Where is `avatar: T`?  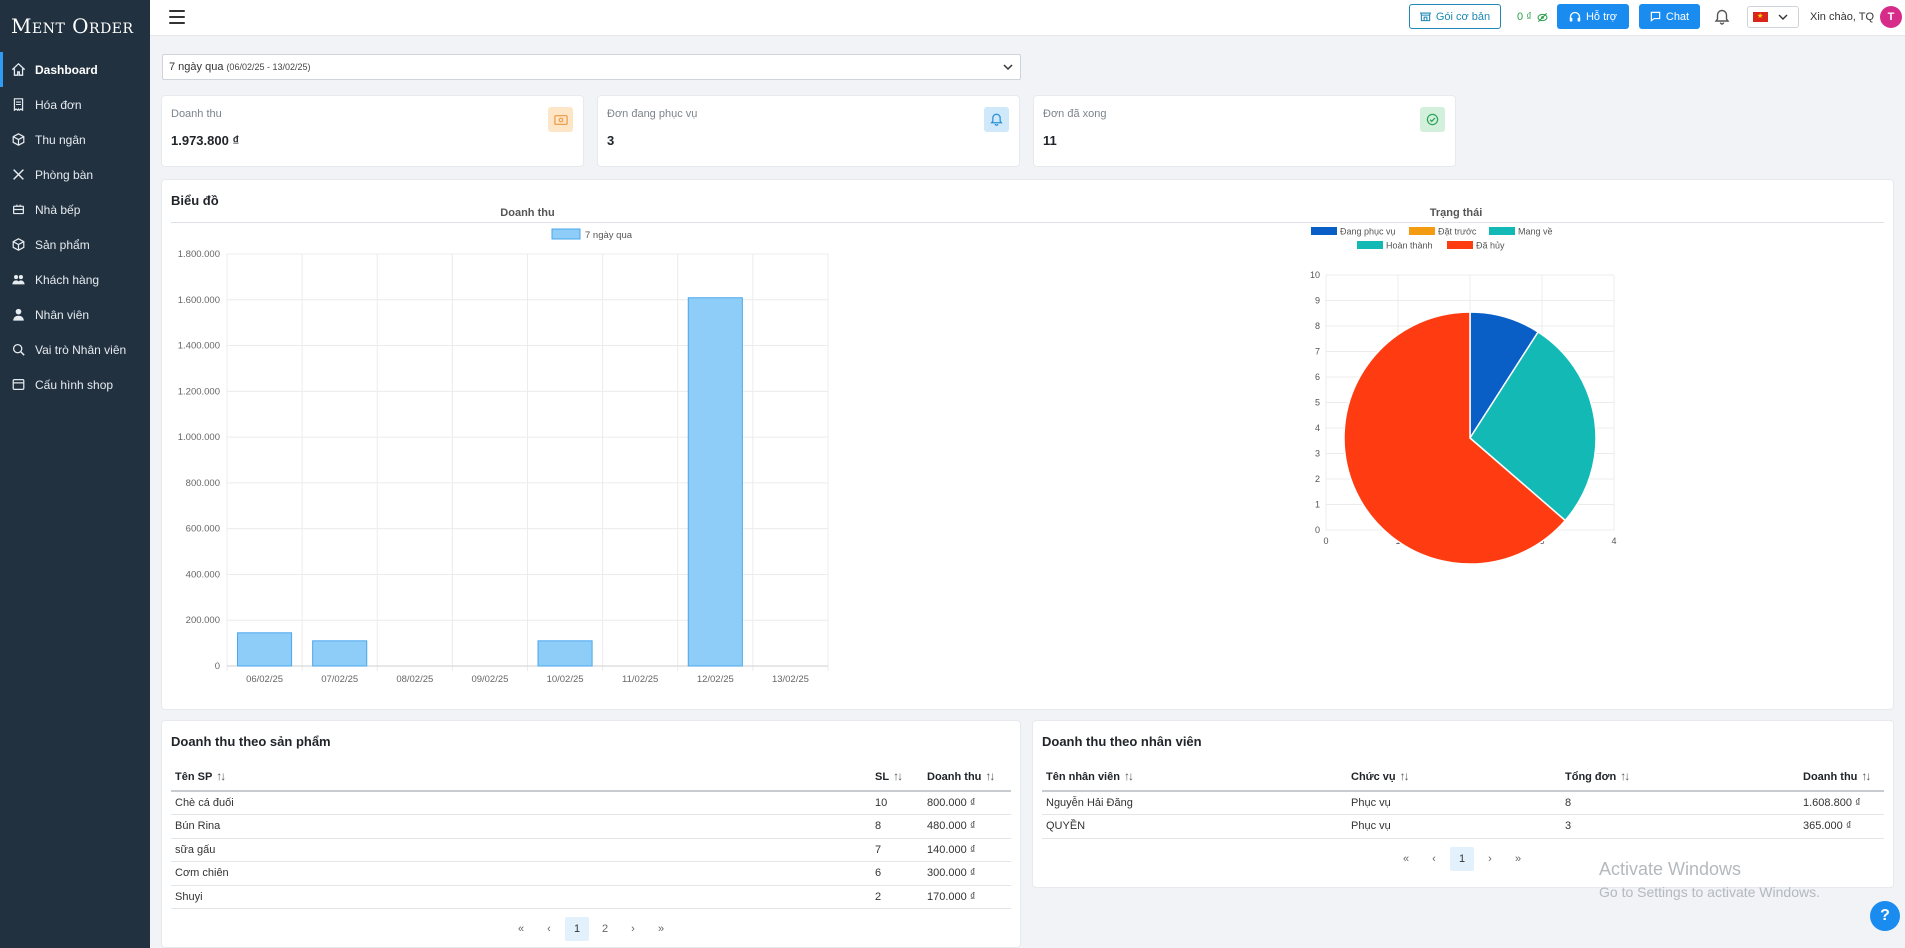
avatar: T is located at coordinates (1891, 17).